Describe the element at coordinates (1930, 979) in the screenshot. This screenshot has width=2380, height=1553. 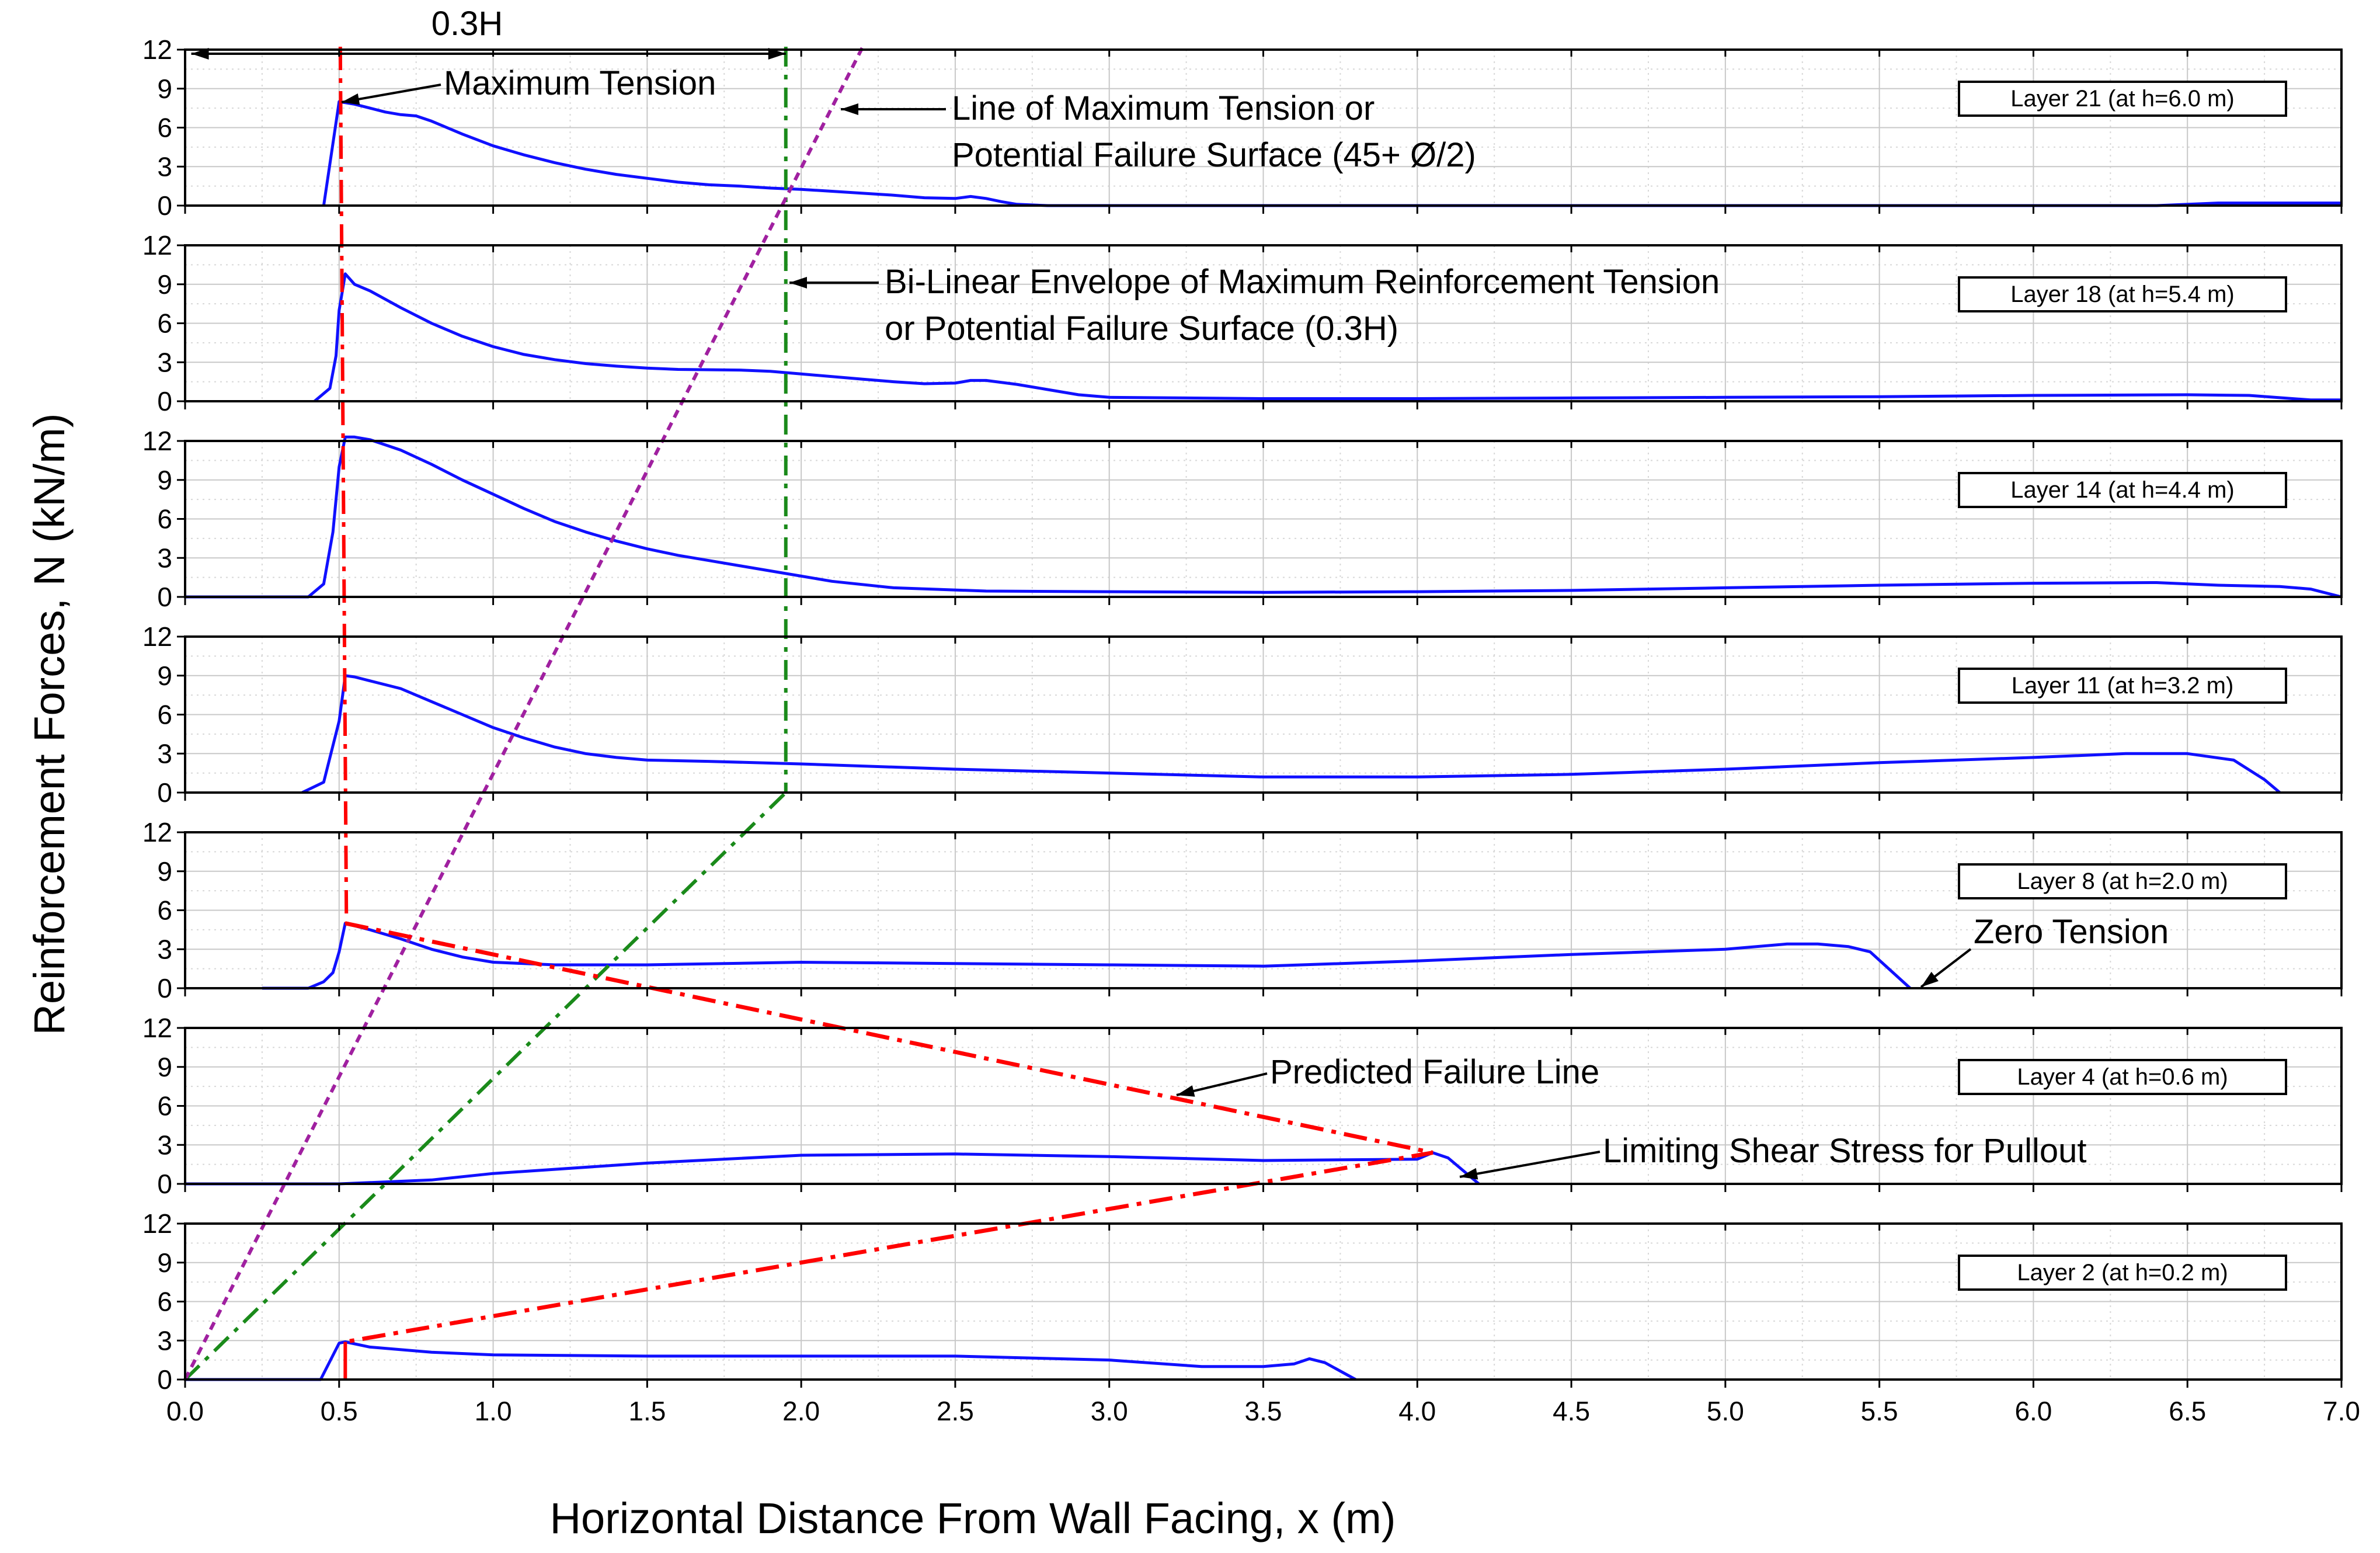
I see `zero-tension-arrow-head` at that location.